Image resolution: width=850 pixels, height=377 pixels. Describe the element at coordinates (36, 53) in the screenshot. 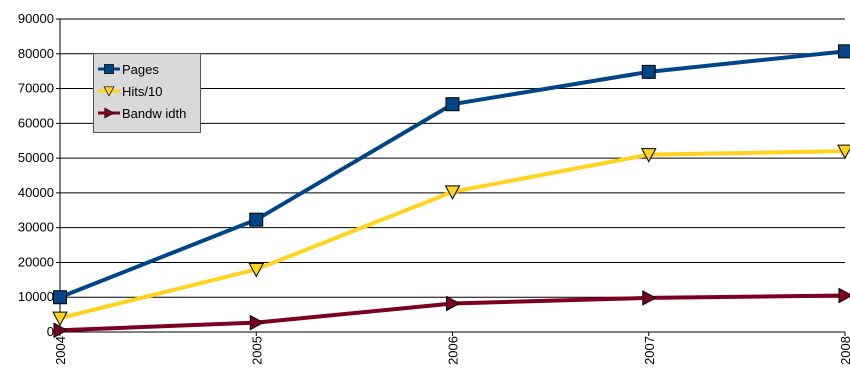

I see `y-tick-label: 80000` at that location.